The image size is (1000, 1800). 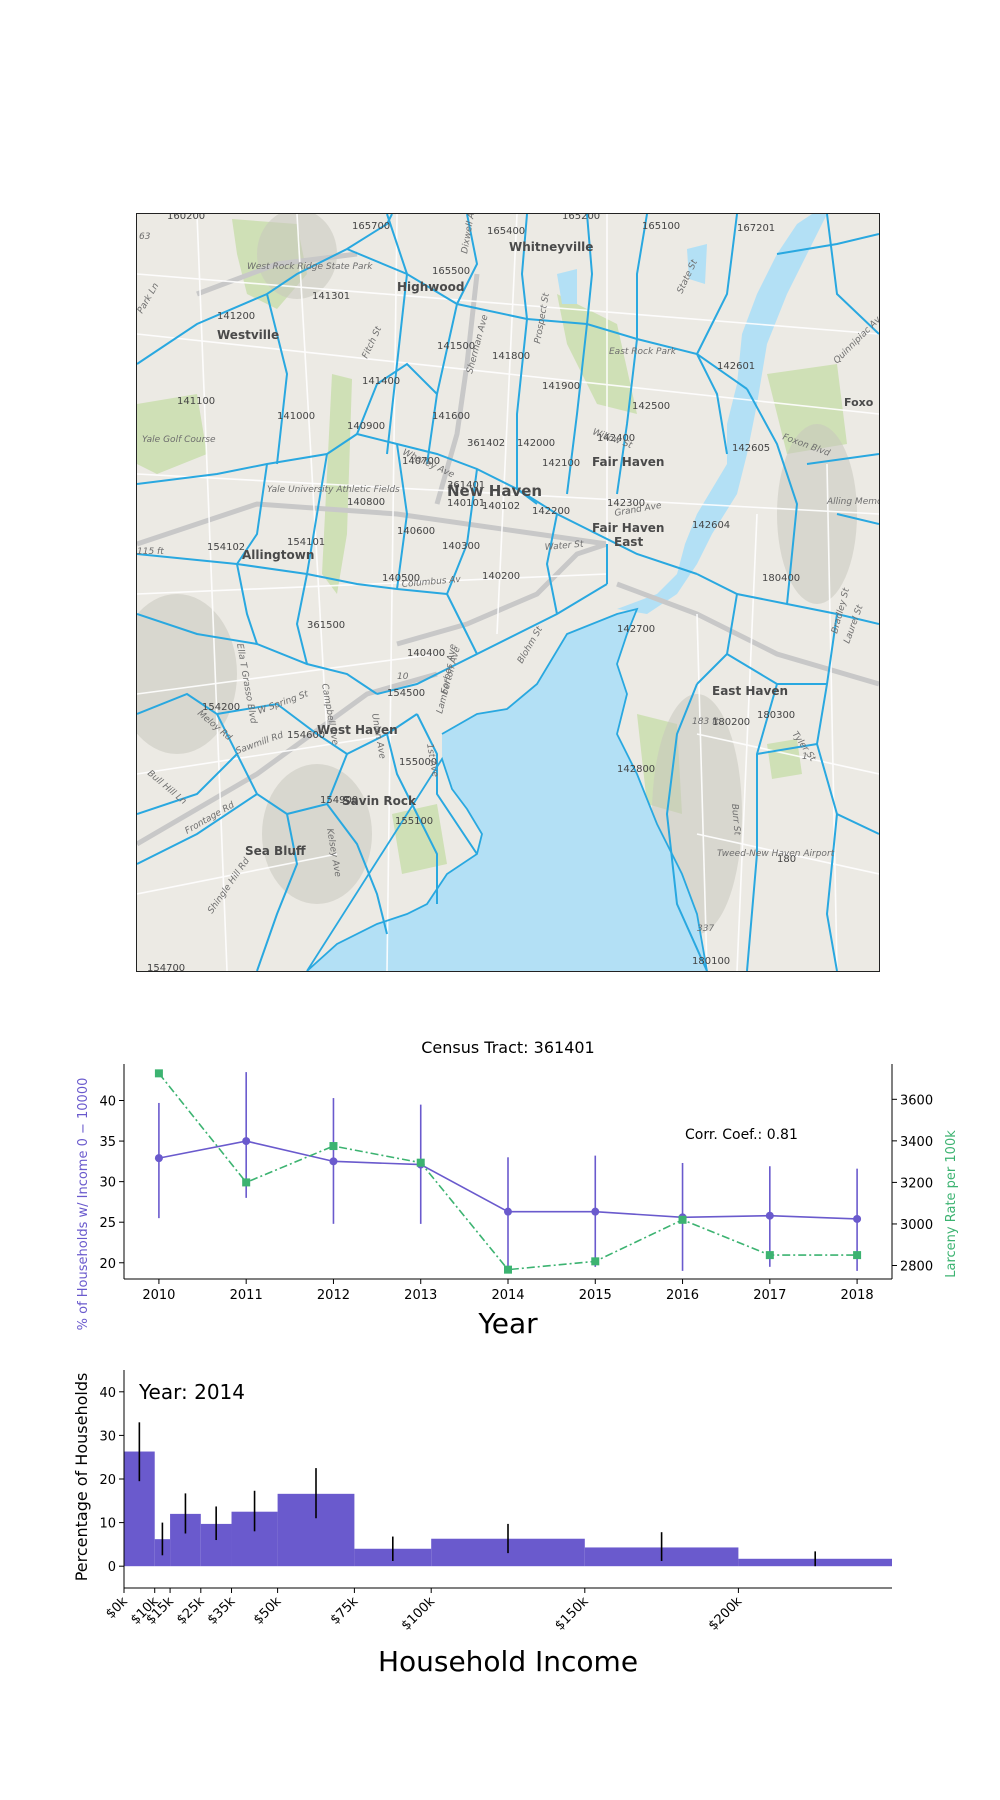 I want to click on y-tick-label-right: 3400, so click(x=916, y=1142).